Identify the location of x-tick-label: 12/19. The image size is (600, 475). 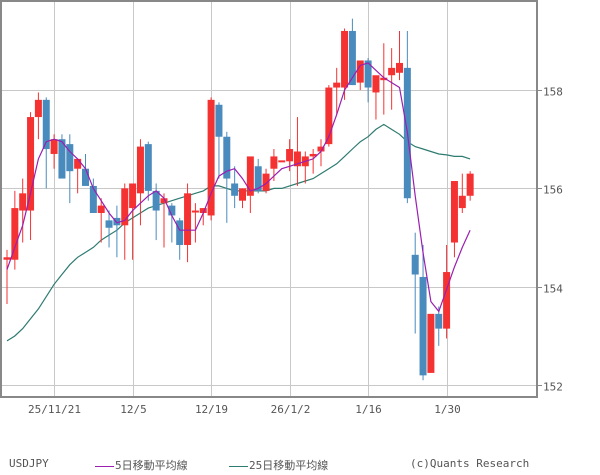
(211, 409).